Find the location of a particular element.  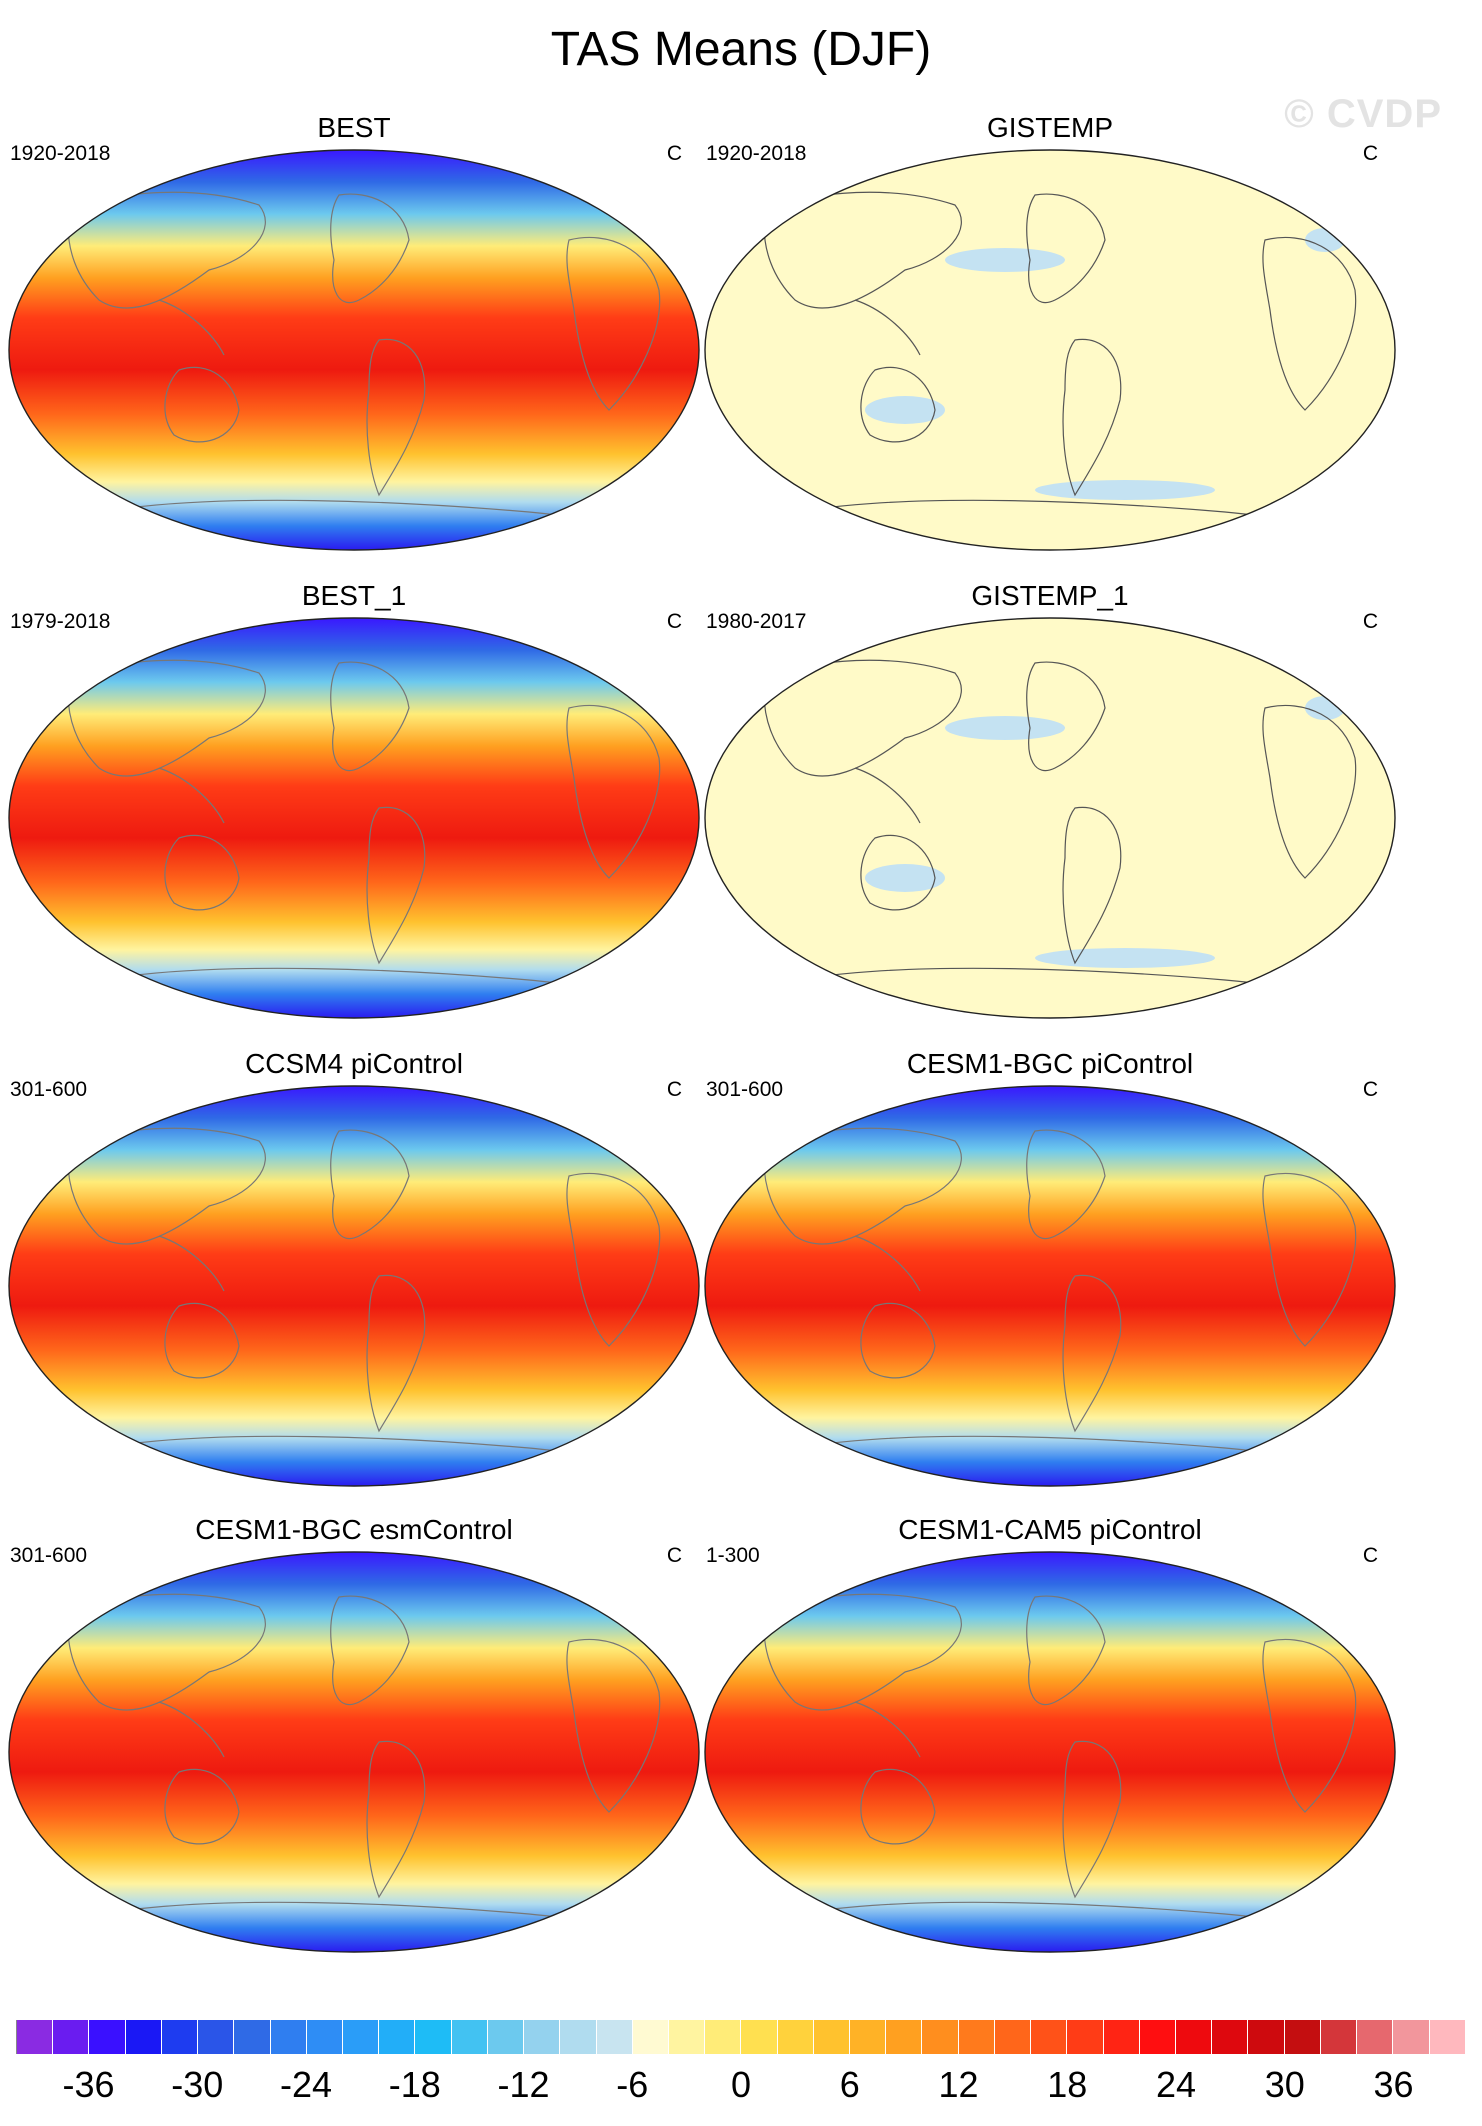

colorbar-label: -12 is located at coordinates (523, 2084).